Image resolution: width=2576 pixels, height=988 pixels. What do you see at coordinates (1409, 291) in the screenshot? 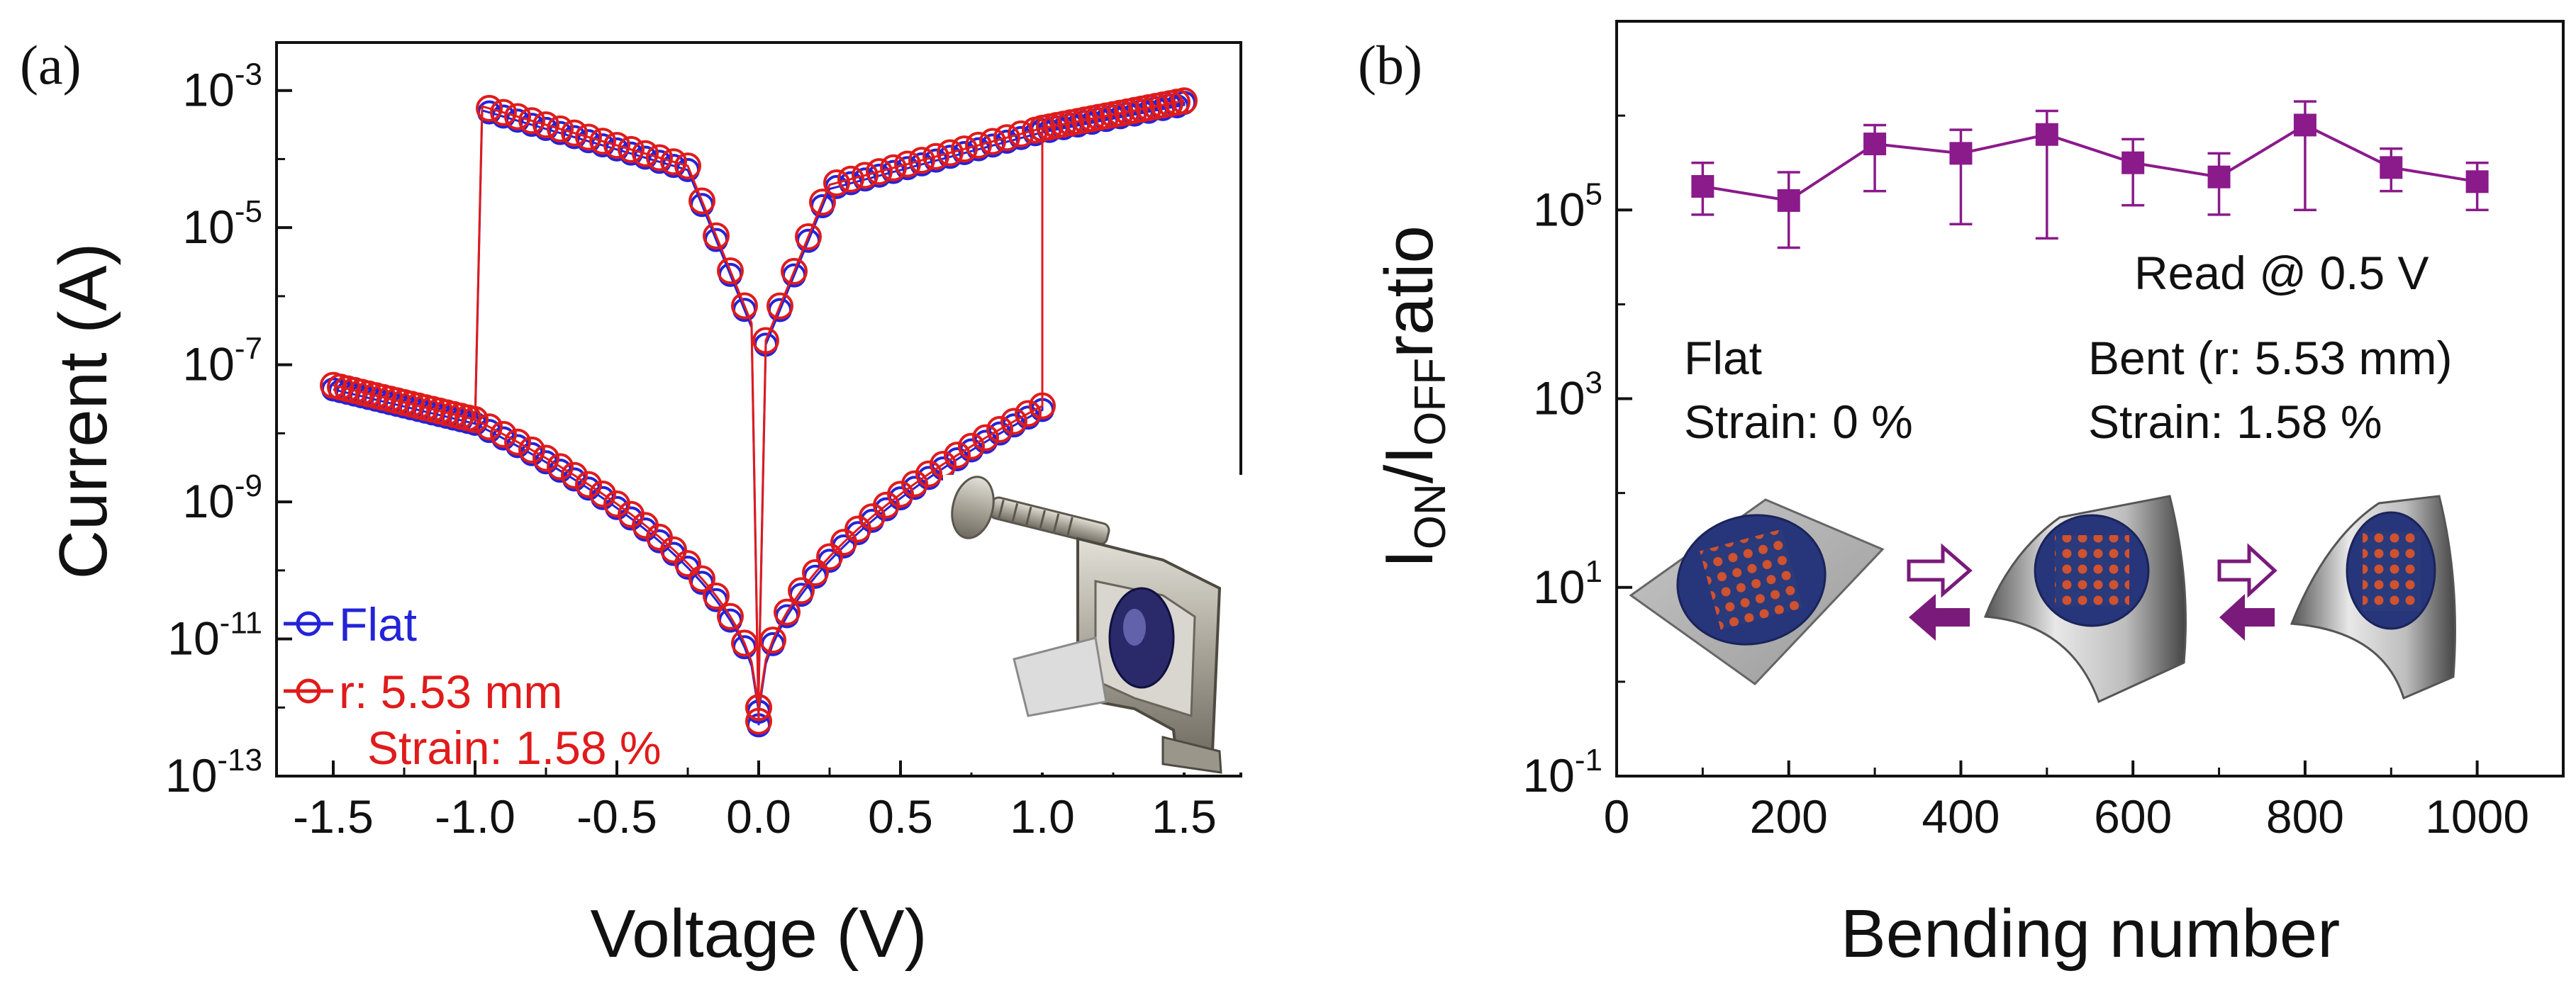
I see `ylabel-ratio: ratio` at bounding box center [1409, 291].